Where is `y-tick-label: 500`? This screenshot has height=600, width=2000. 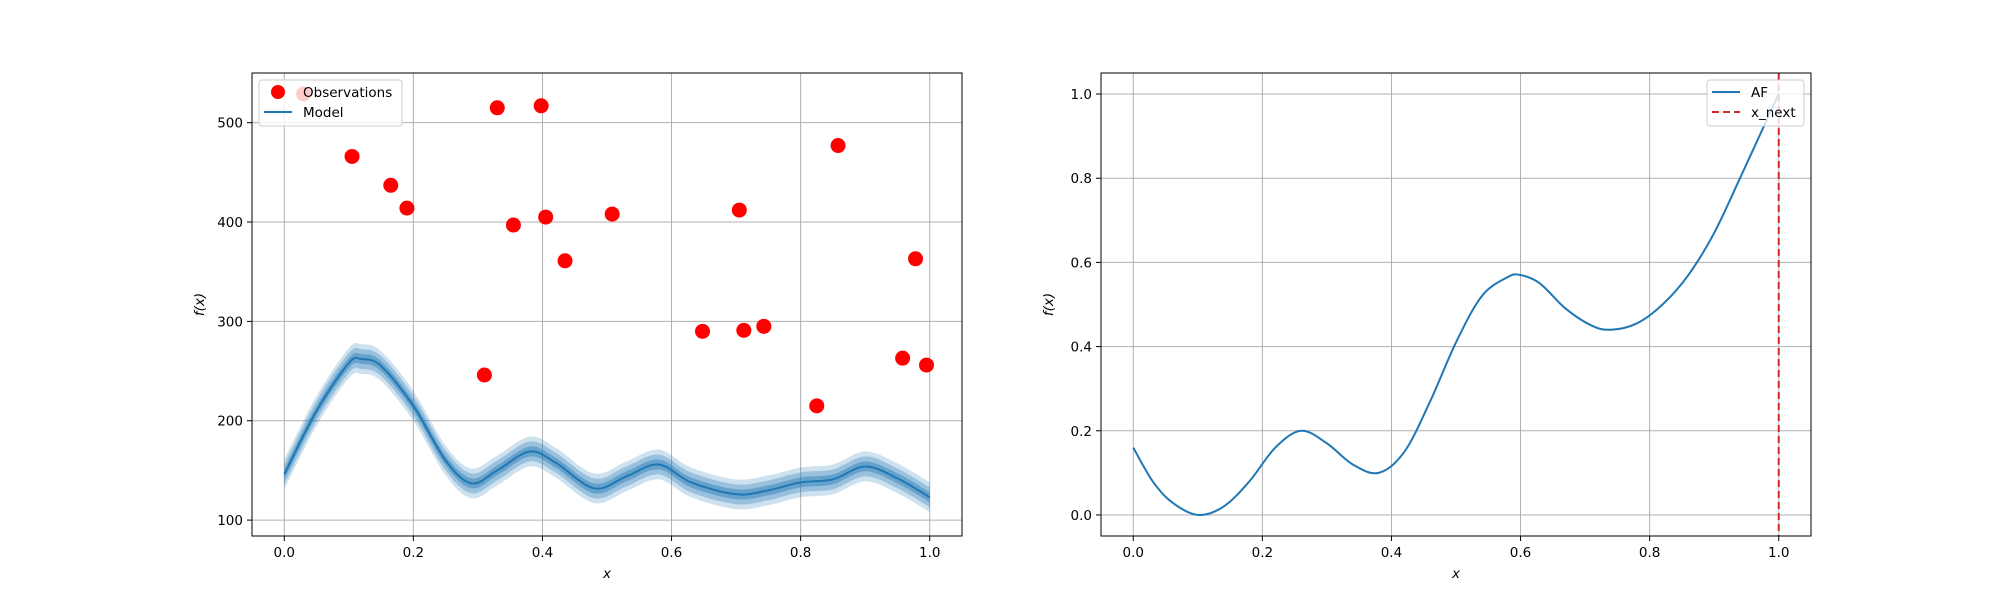
y-tick-label: 500 is located at coordinates (230, 124).